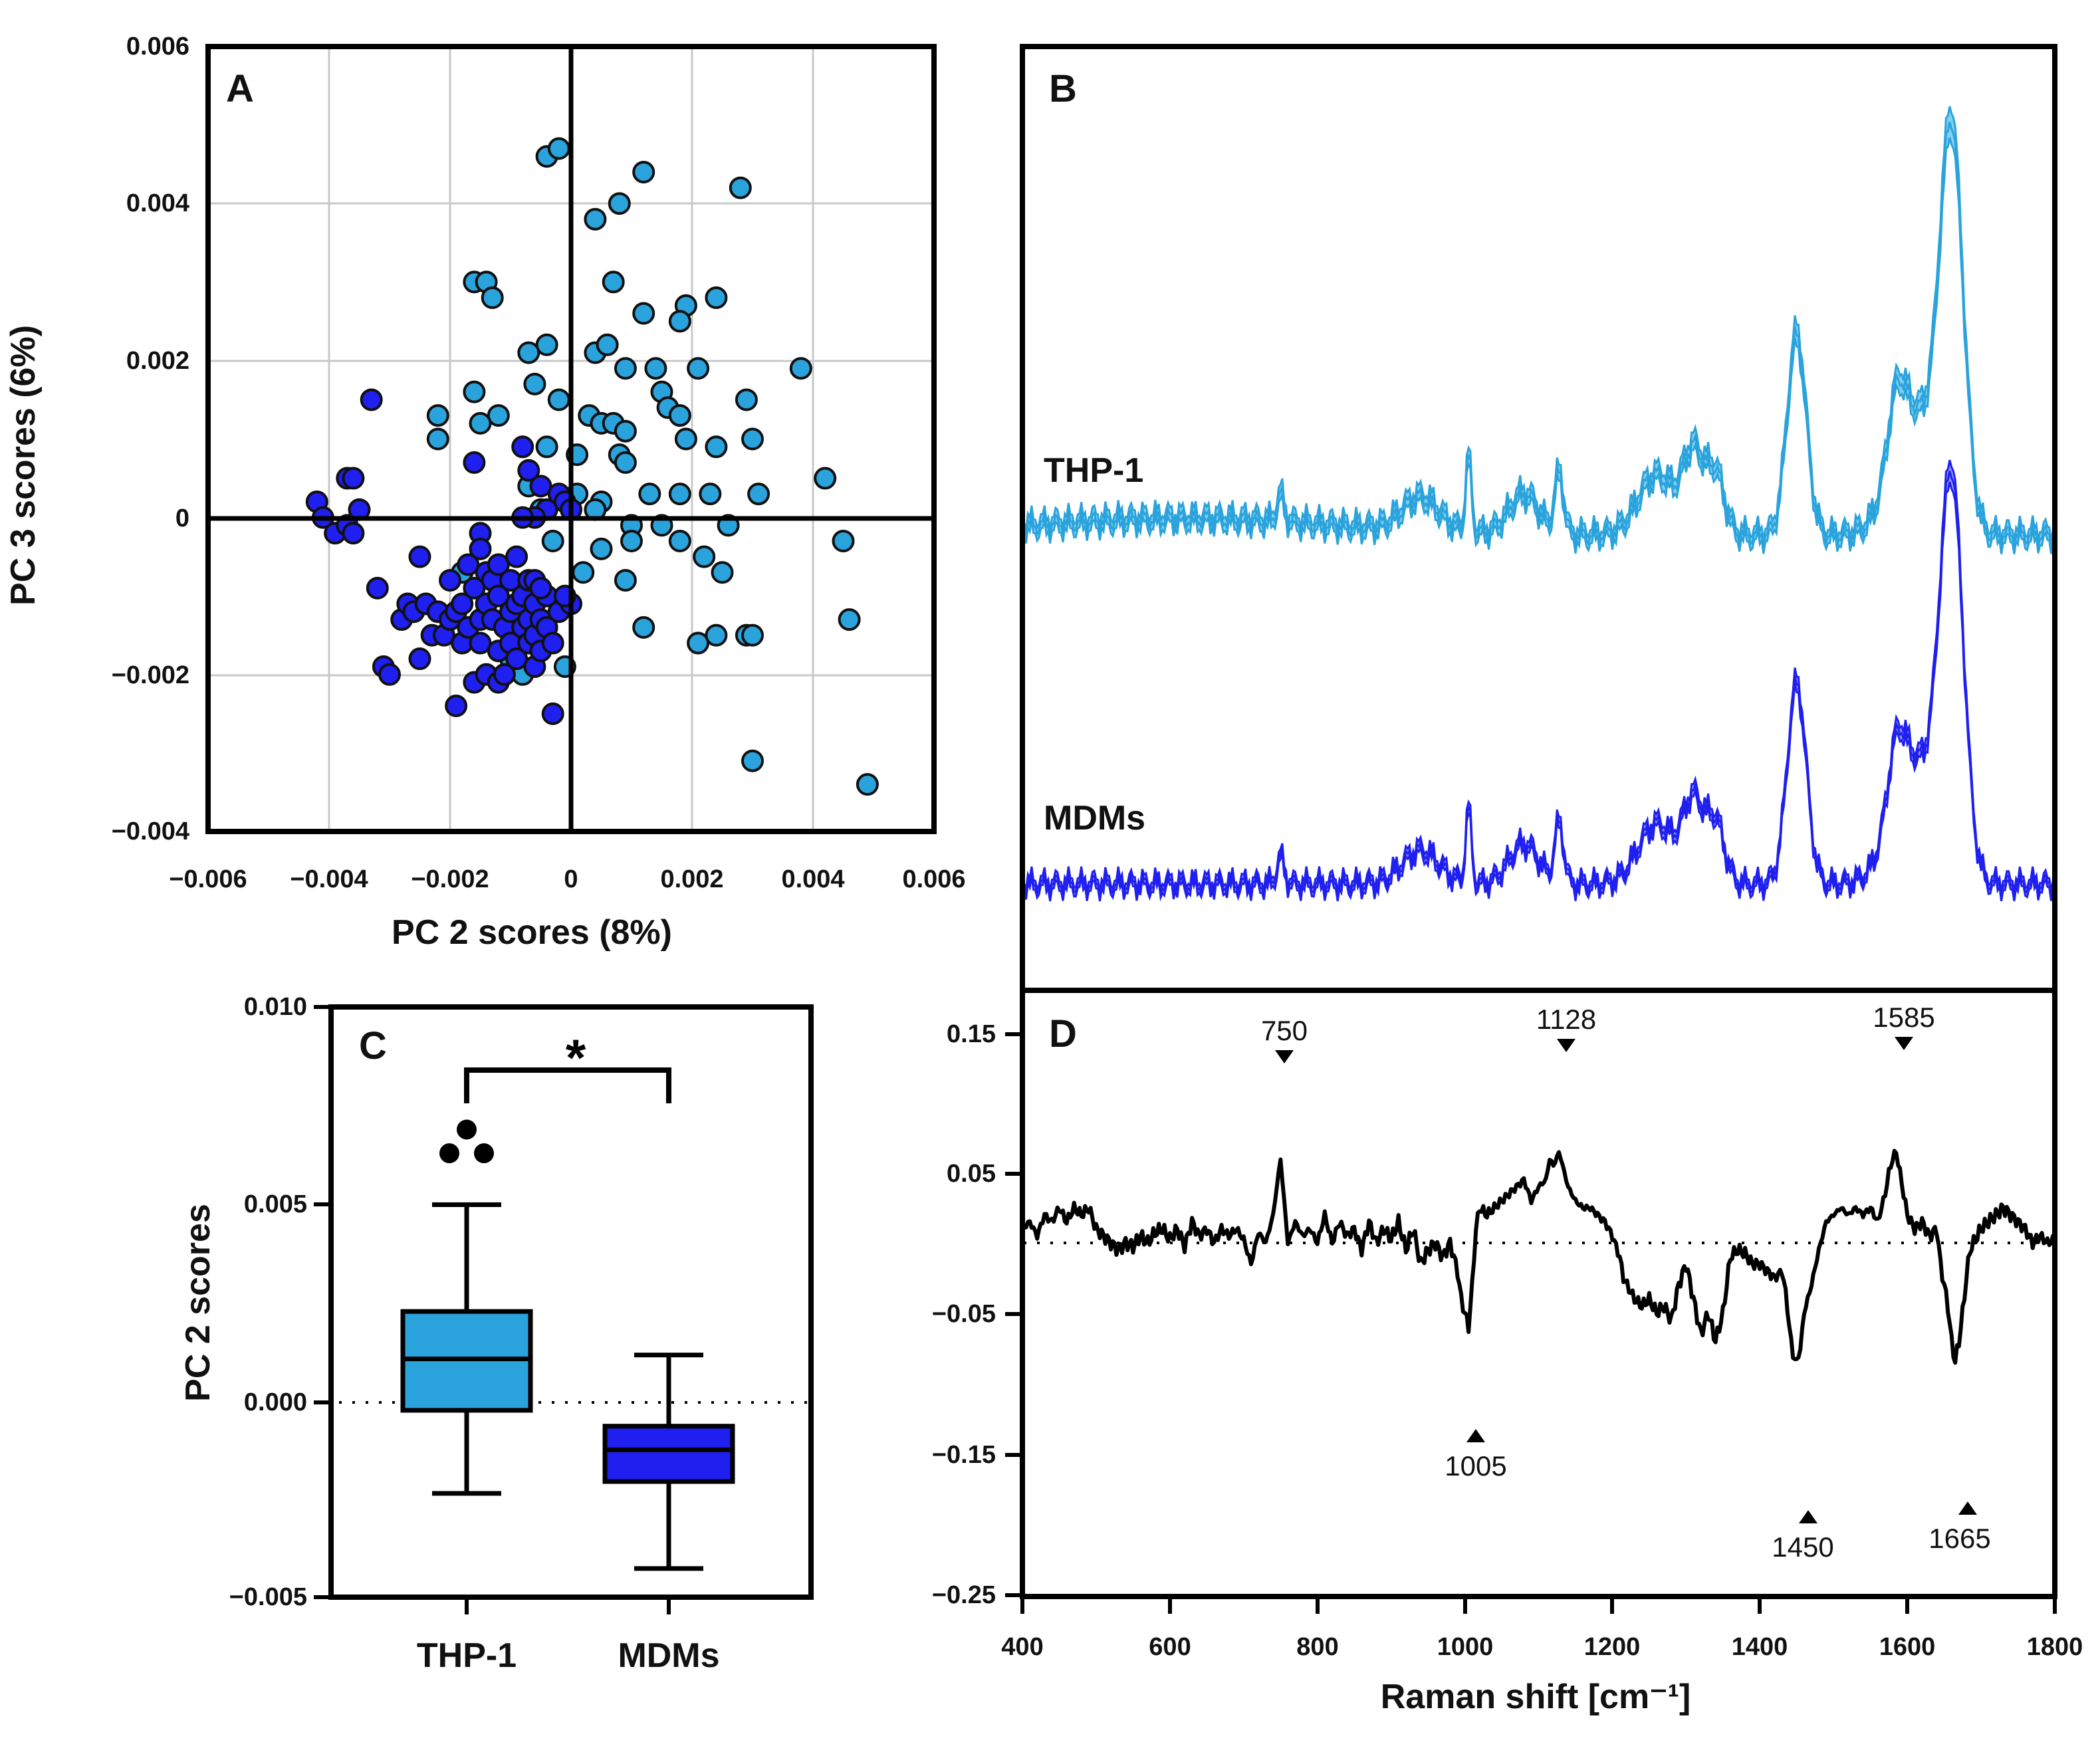 This screenshot has width=2100, height=1764. I want to click on panel-a-ylabel: PC 3 scores (6%), so click(23, 466).